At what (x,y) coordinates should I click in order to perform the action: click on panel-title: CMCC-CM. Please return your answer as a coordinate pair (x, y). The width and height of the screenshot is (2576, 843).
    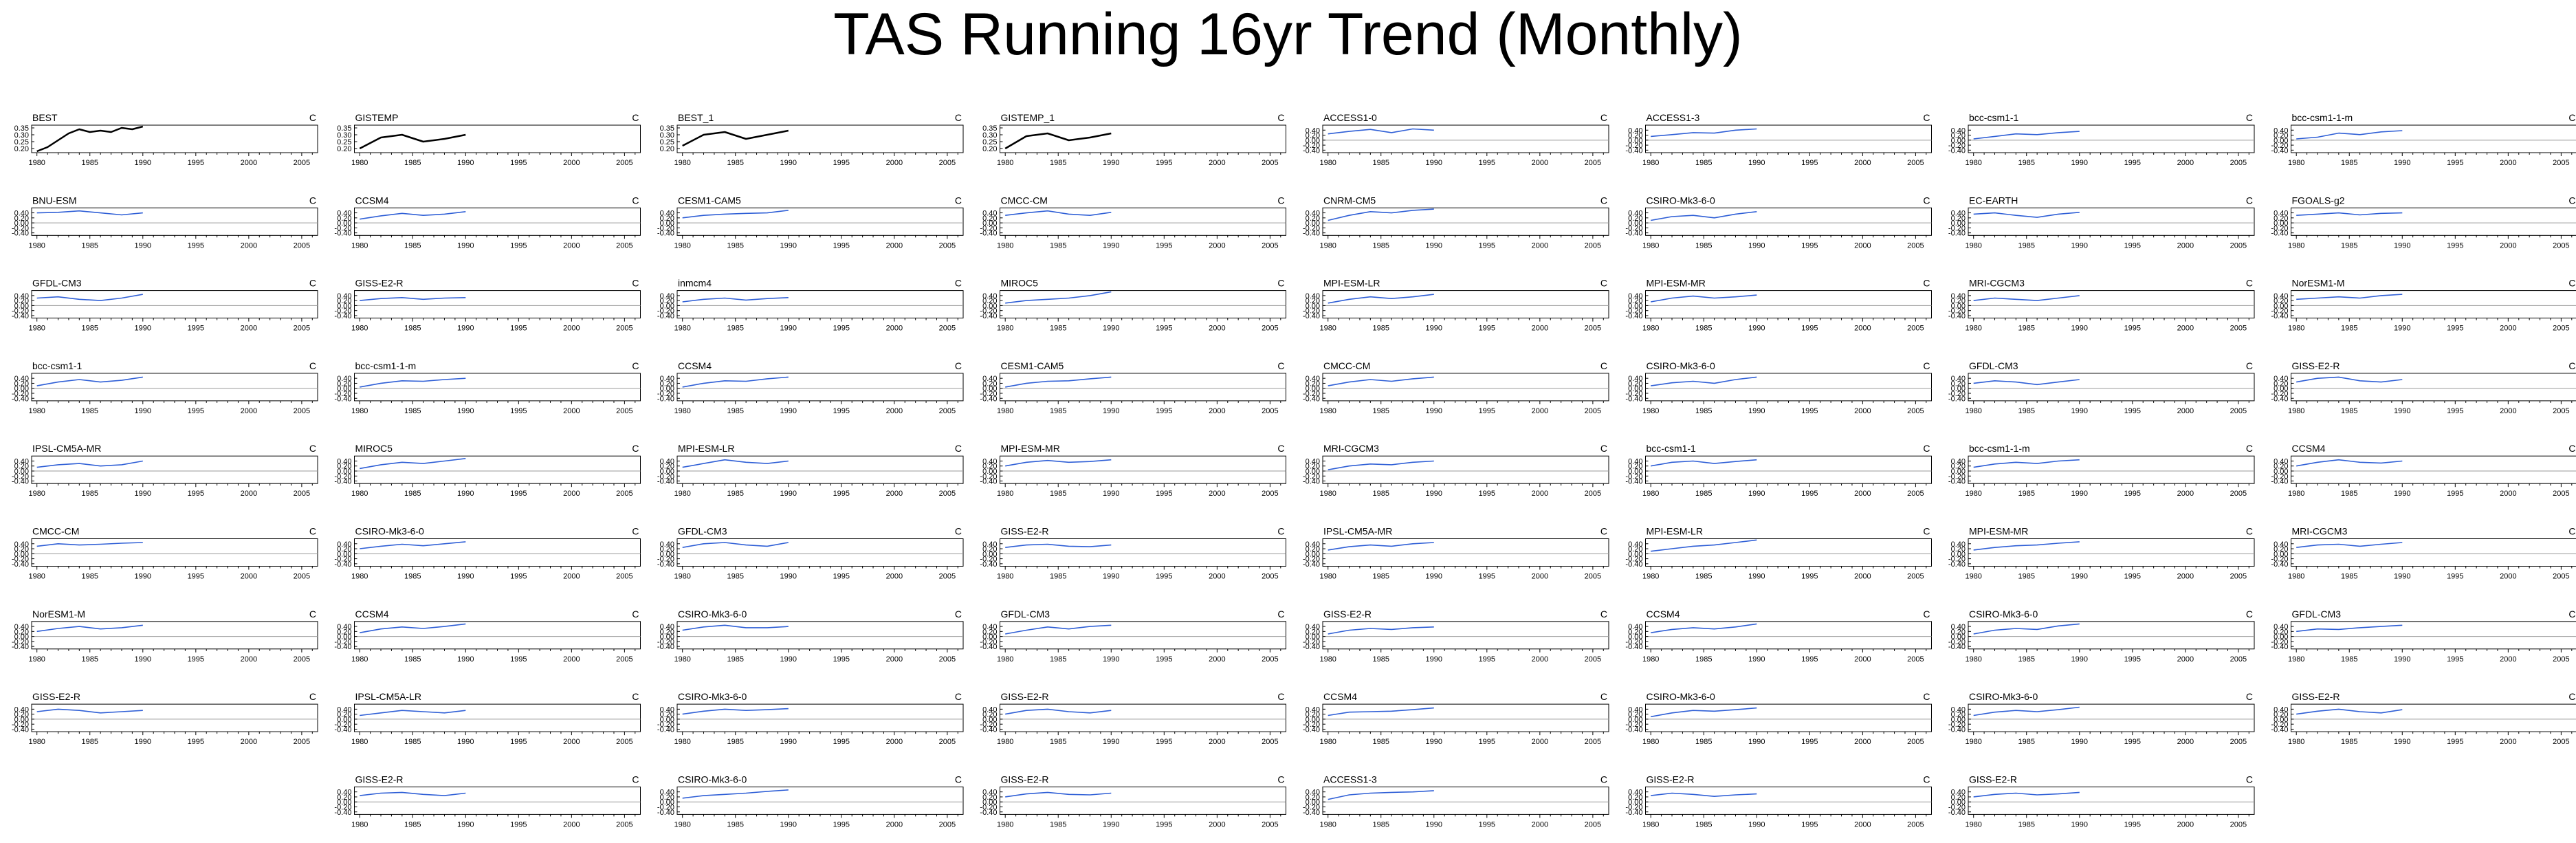
    Looking at the image, I should click on (55, 531).